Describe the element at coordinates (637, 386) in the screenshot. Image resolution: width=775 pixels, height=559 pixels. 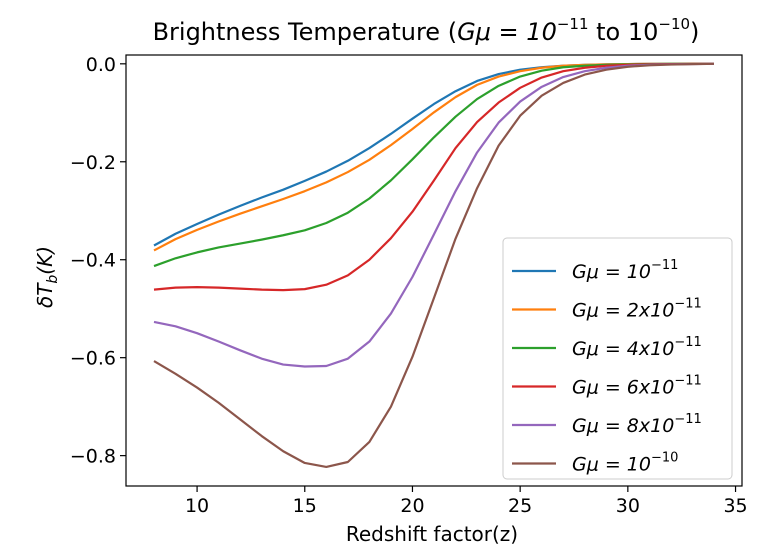
I see `legend-label-4: Gμ = 6x10−11` at that location.